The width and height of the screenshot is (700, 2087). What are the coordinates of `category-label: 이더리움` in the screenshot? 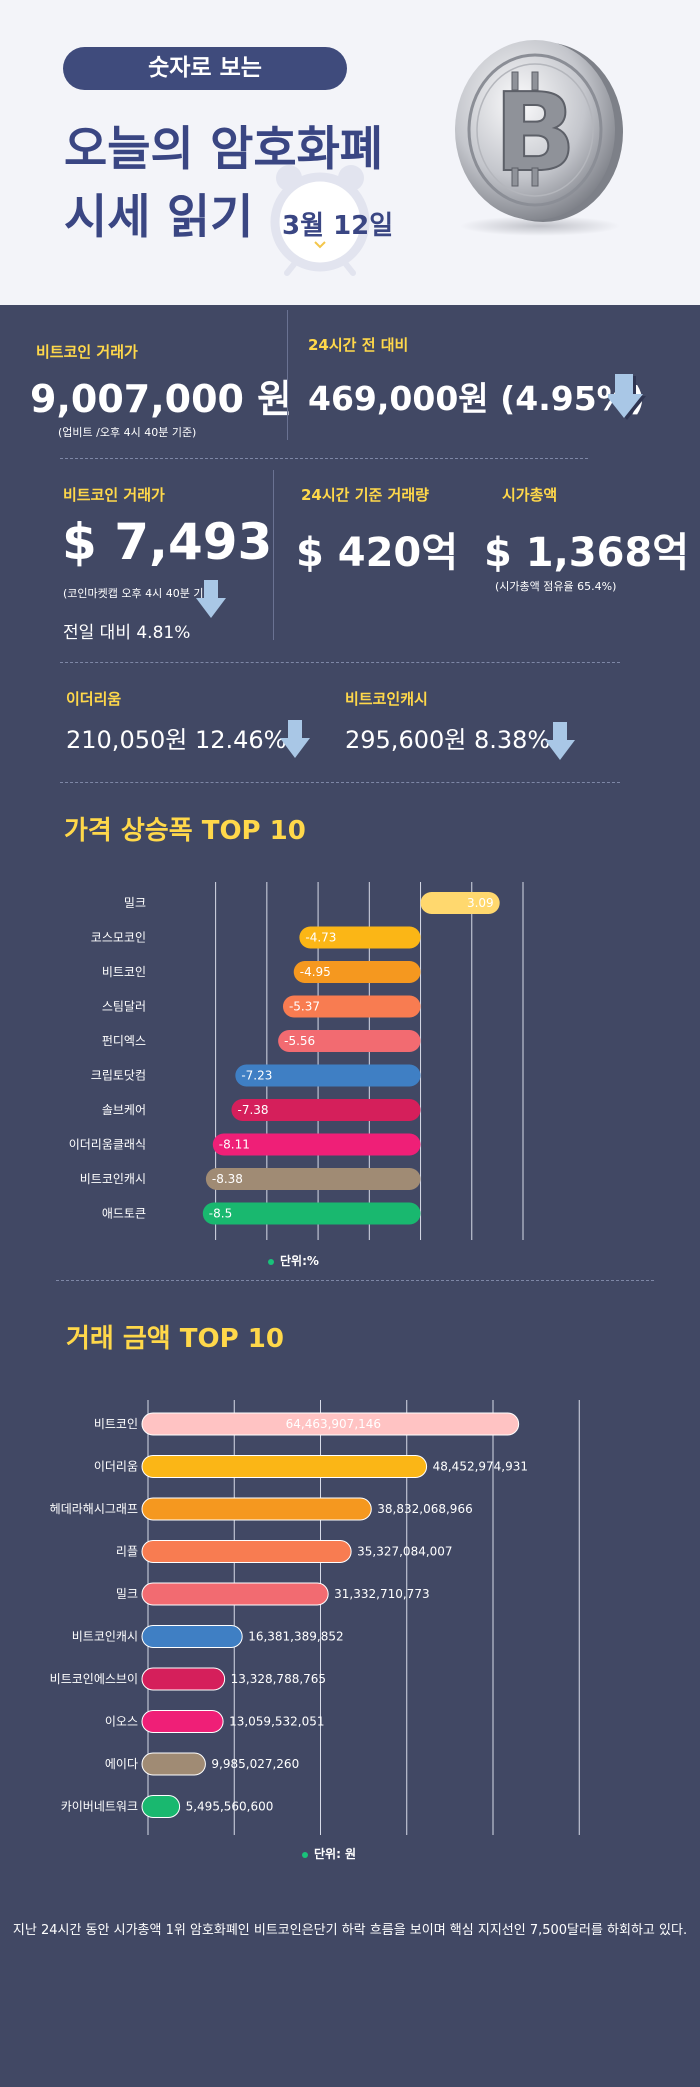 It's located at (116, 1467).